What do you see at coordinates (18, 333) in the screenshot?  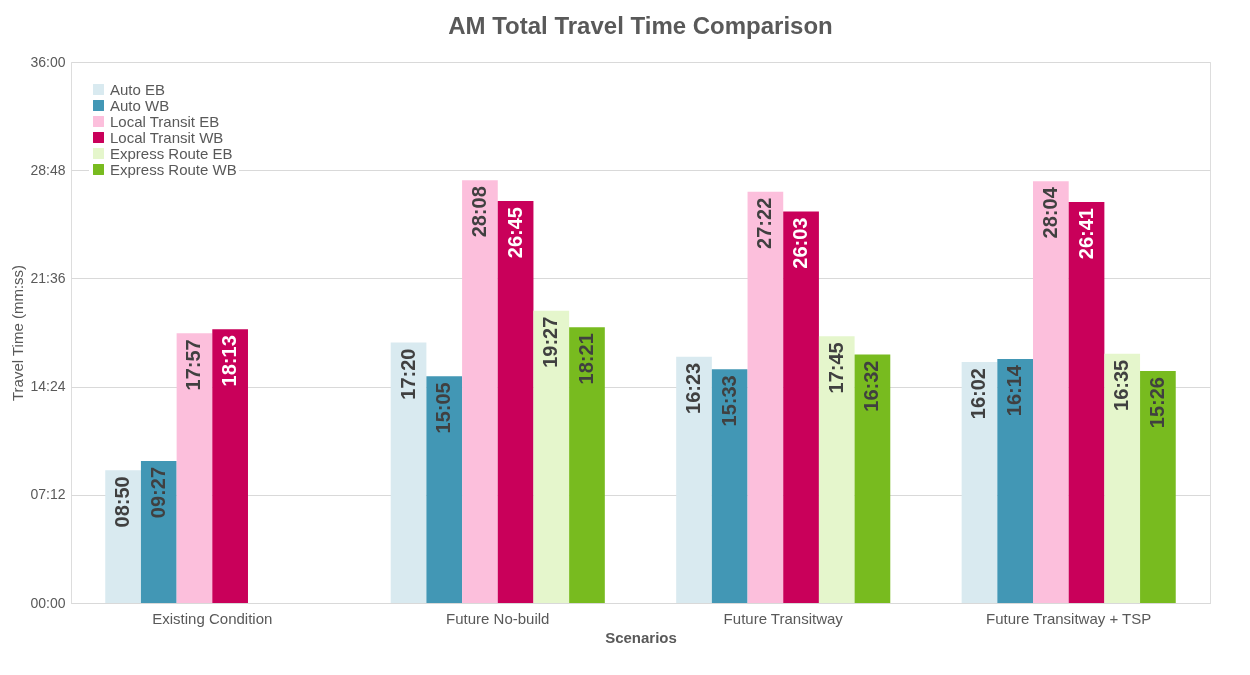 I see `y-axis-title: Travel Time (mm:ss)` at bounding box center [18, 333].